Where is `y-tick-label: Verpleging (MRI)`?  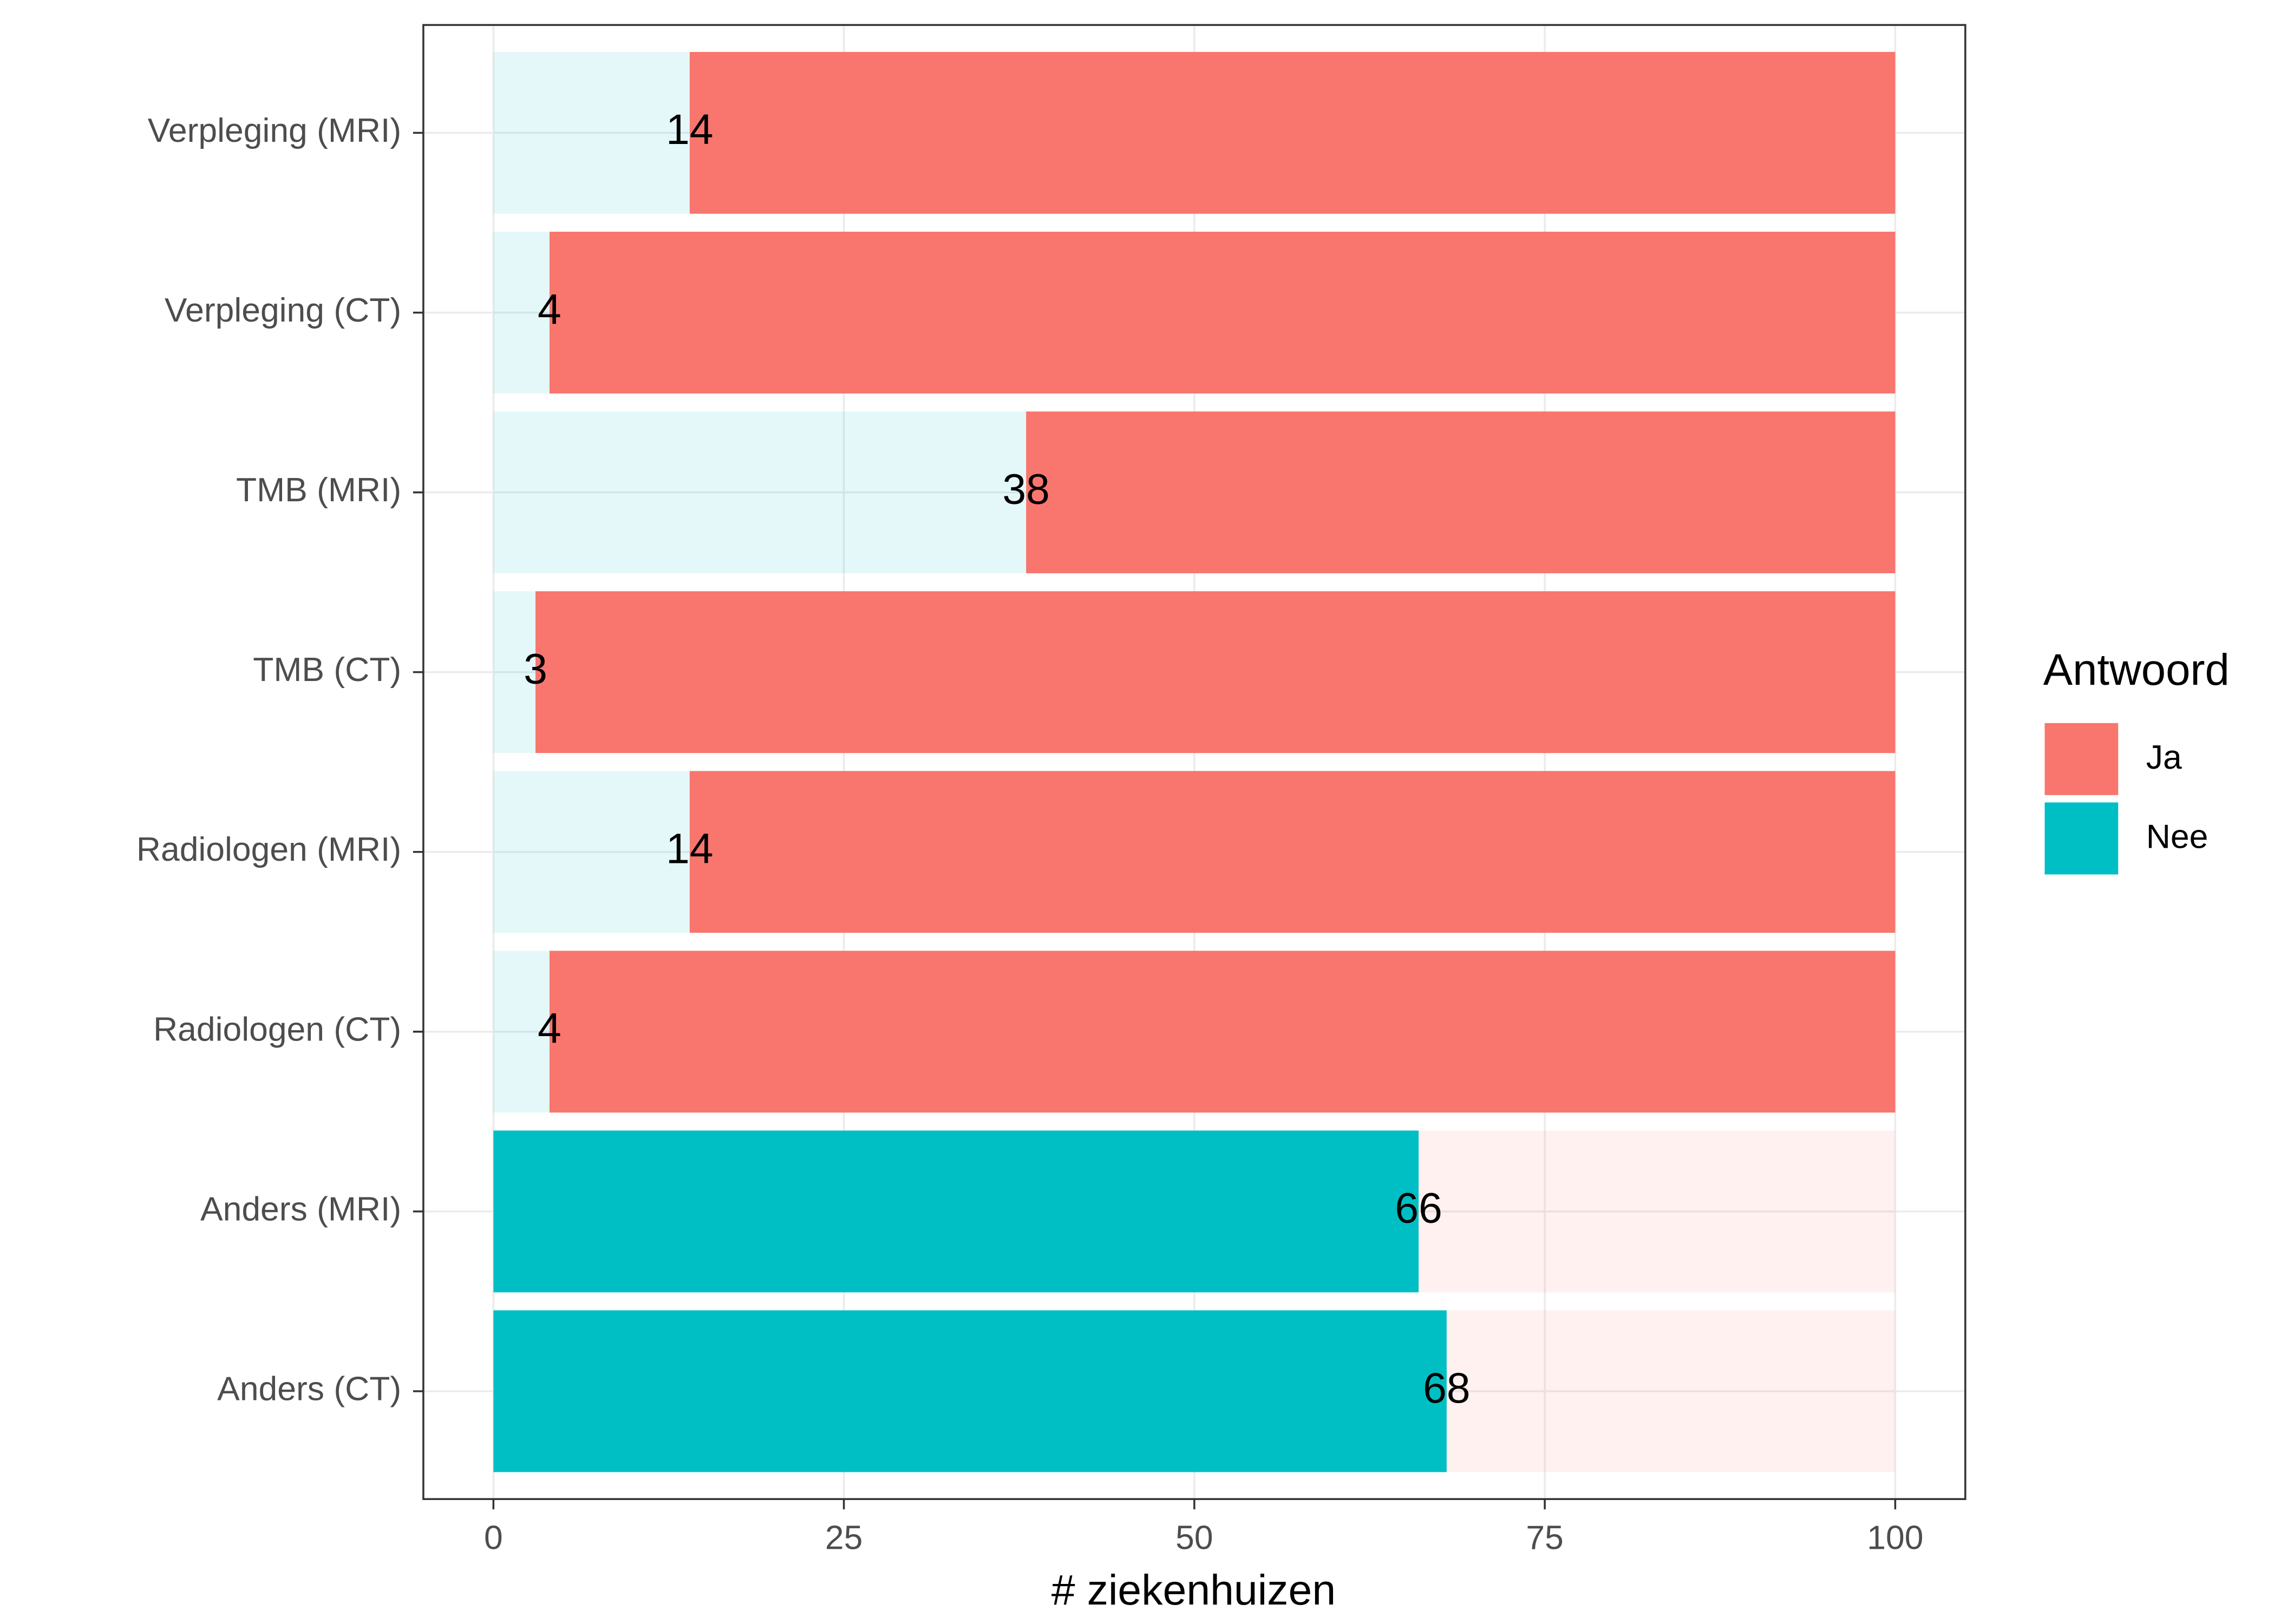 y-tick-label: Verpleging (MRI) is located at coordinates (275, 130).